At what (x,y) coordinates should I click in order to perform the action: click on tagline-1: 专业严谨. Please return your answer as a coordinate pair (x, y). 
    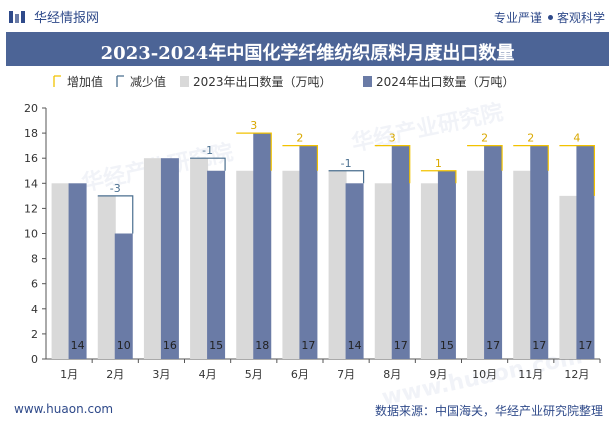
    Looking at the image, I should click on (517, 18).